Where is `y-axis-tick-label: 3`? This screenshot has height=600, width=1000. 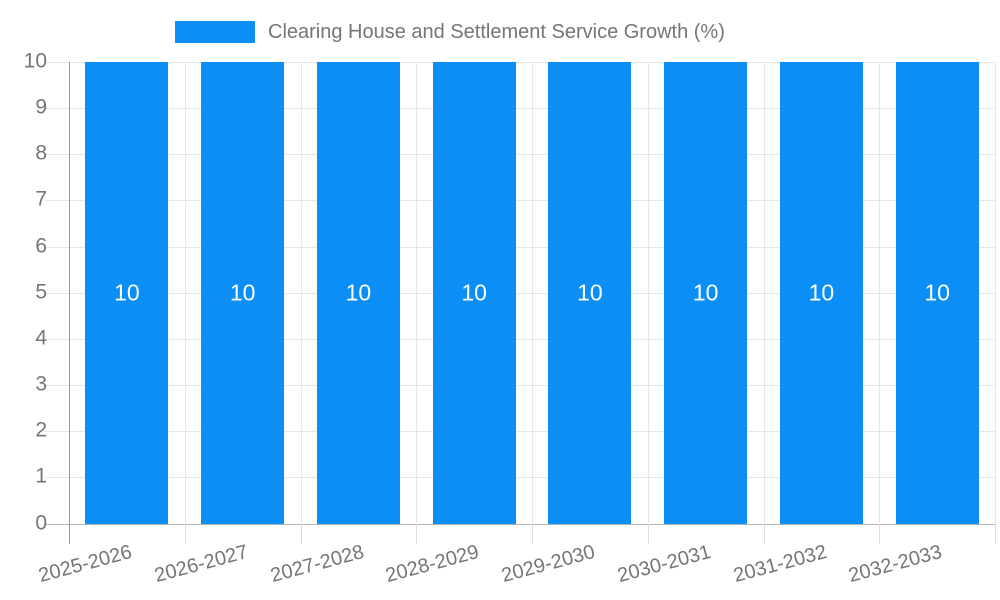 y-axis-tick-label: 3 is located at coordinates (41, 384).